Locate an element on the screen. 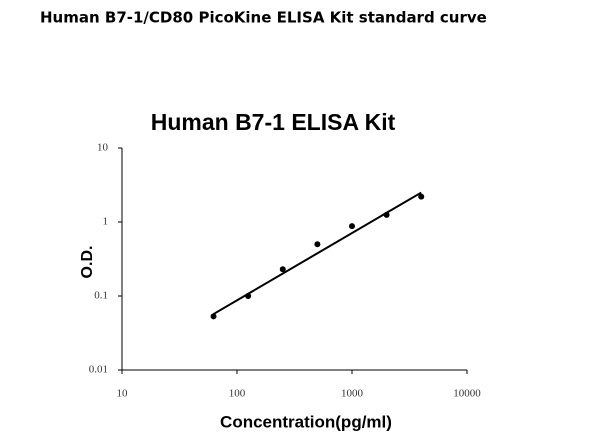 The width and height of the screenshot is (600, 446). x-tick-label: 10 is located at coordinates (123, 394).